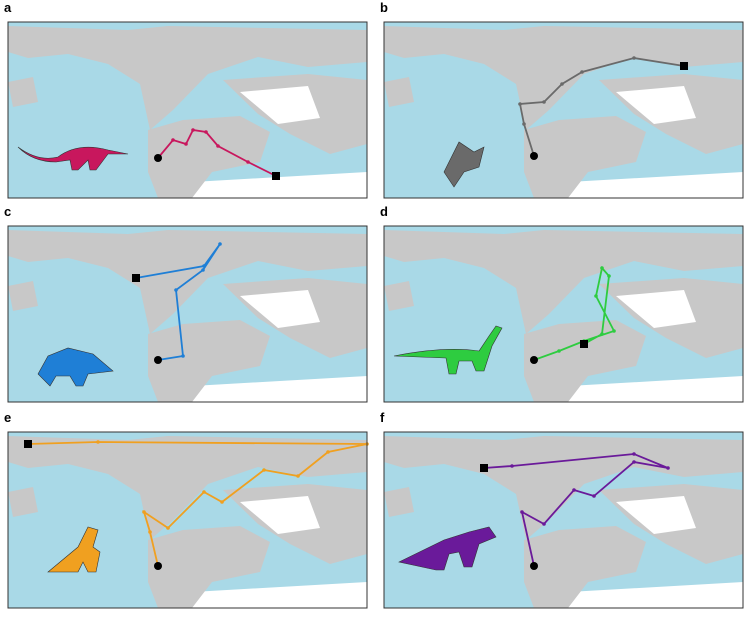 The image size is (750, 619). What do you see at coordinates (7, 211) in the screenshot?
I see `panel-label: c` at bounding box center [7, 211].